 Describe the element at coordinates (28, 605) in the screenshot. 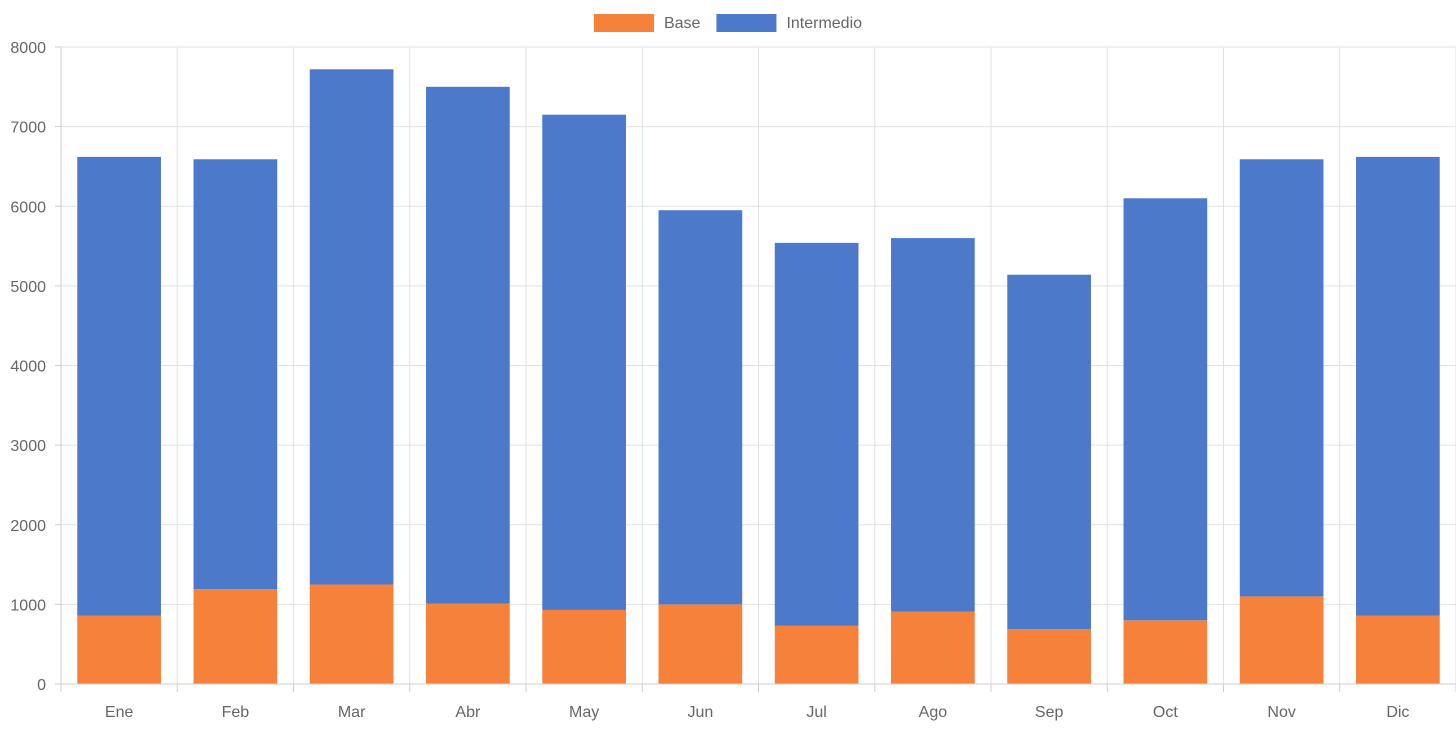

I see `y-tick-label: 1000` at that location.